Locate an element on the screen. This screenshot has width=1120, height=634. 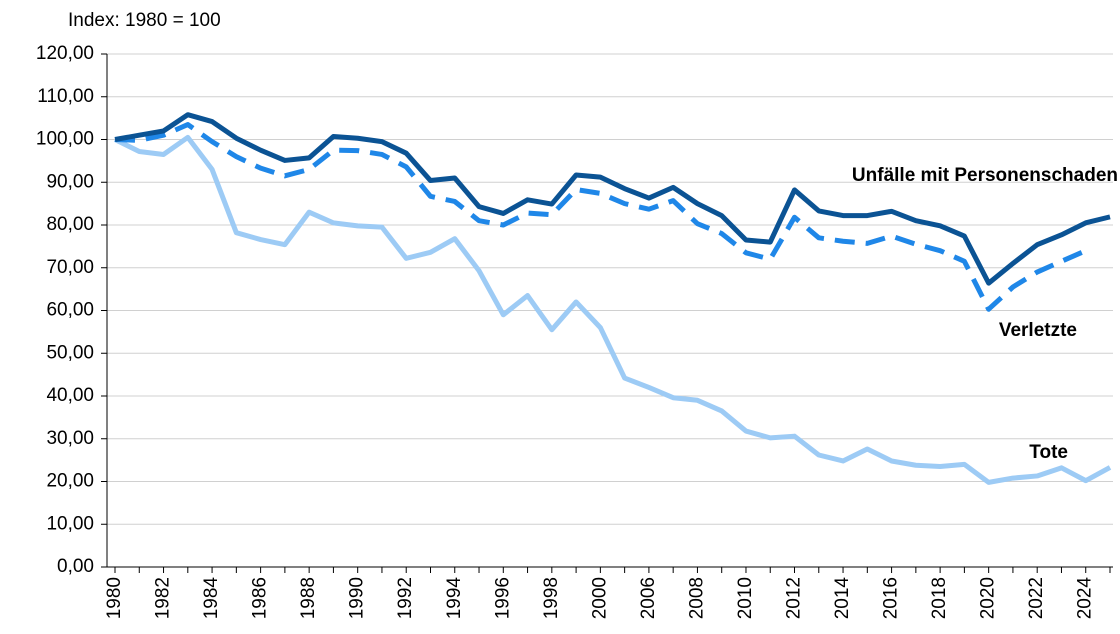
y-tick-label: 30,00 is located at coordinates (70, 438).